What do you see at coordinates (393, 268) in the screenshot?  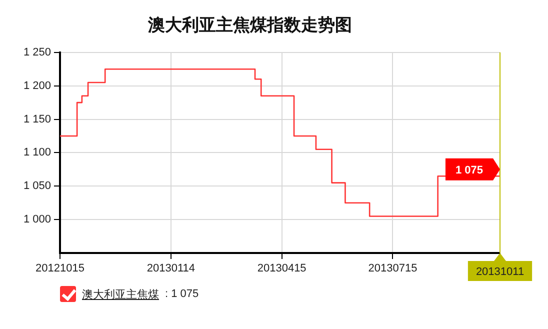 I see `x-tick-label: 20130715` at bounding box center [393, 268].